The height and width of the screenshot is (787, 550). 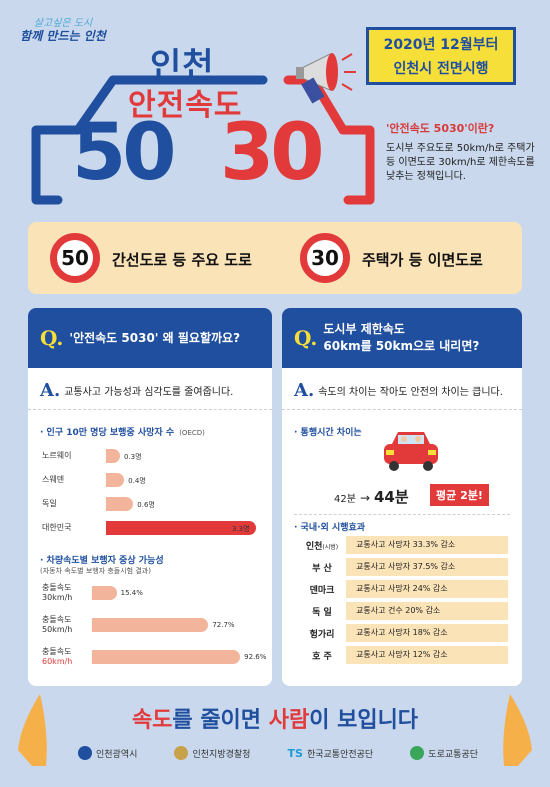 What do you see at coordinates (63, 23) in the screenshot?
I see `slogan-line1: 살고싶은 도시` at bounding box center [63, 23].